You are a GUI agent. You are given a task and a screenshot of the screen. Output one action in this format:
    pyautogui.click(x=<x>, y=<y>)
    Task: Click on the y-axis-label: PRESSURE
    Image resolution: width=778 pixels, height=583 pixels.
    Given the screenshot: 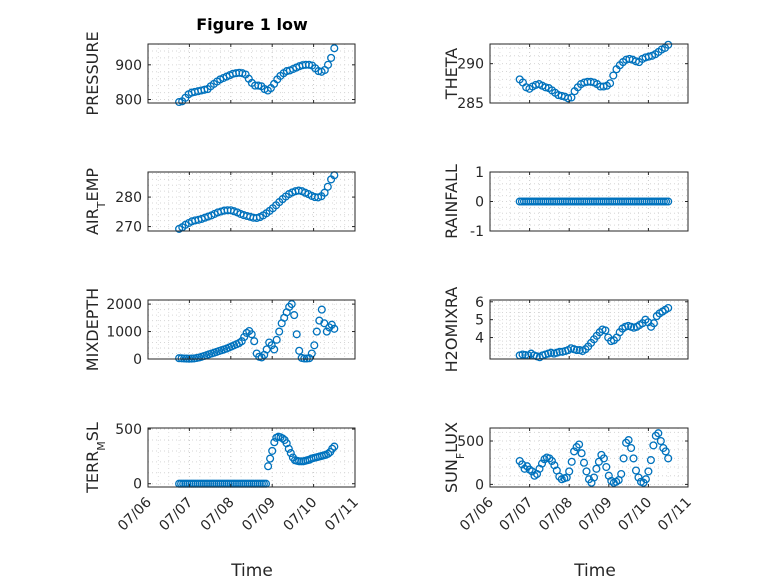 What is the action you would take?
    pyautogui.click(x=92, y=73)
    